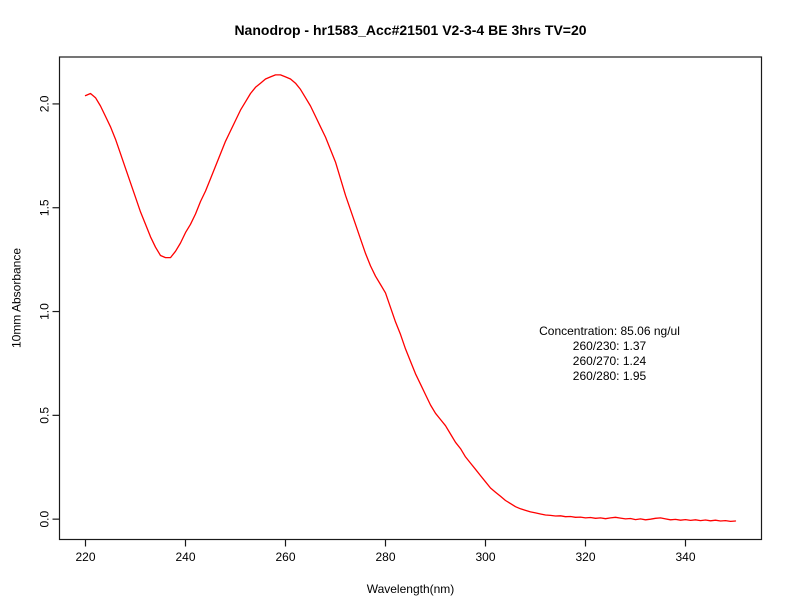 This screenshot has width=792, height=612. I want to click on x-axis-label: Wavelength(nm), so click(411, 589).